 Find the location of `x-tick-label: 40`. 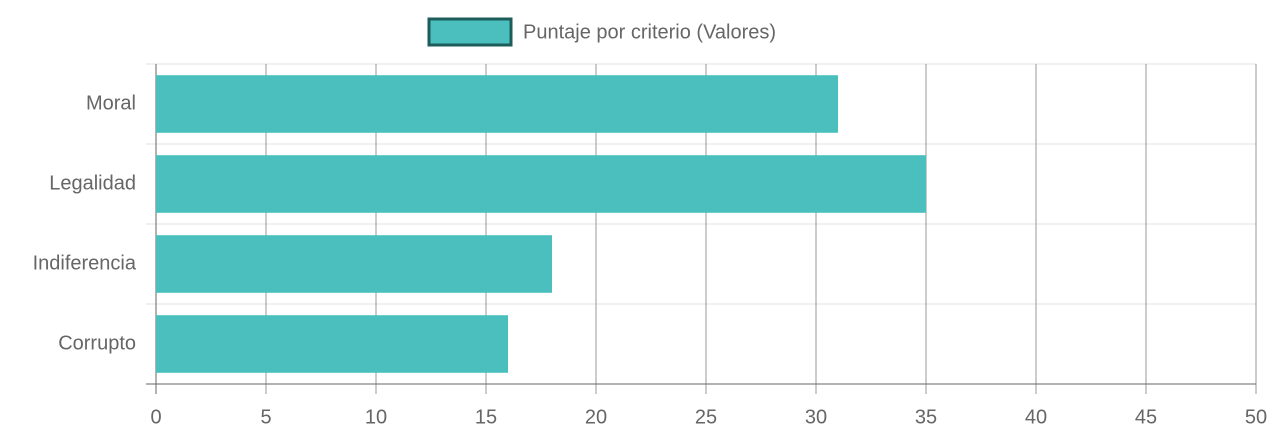

x-tick-label: 40 is located at coordinates (1036, 417).